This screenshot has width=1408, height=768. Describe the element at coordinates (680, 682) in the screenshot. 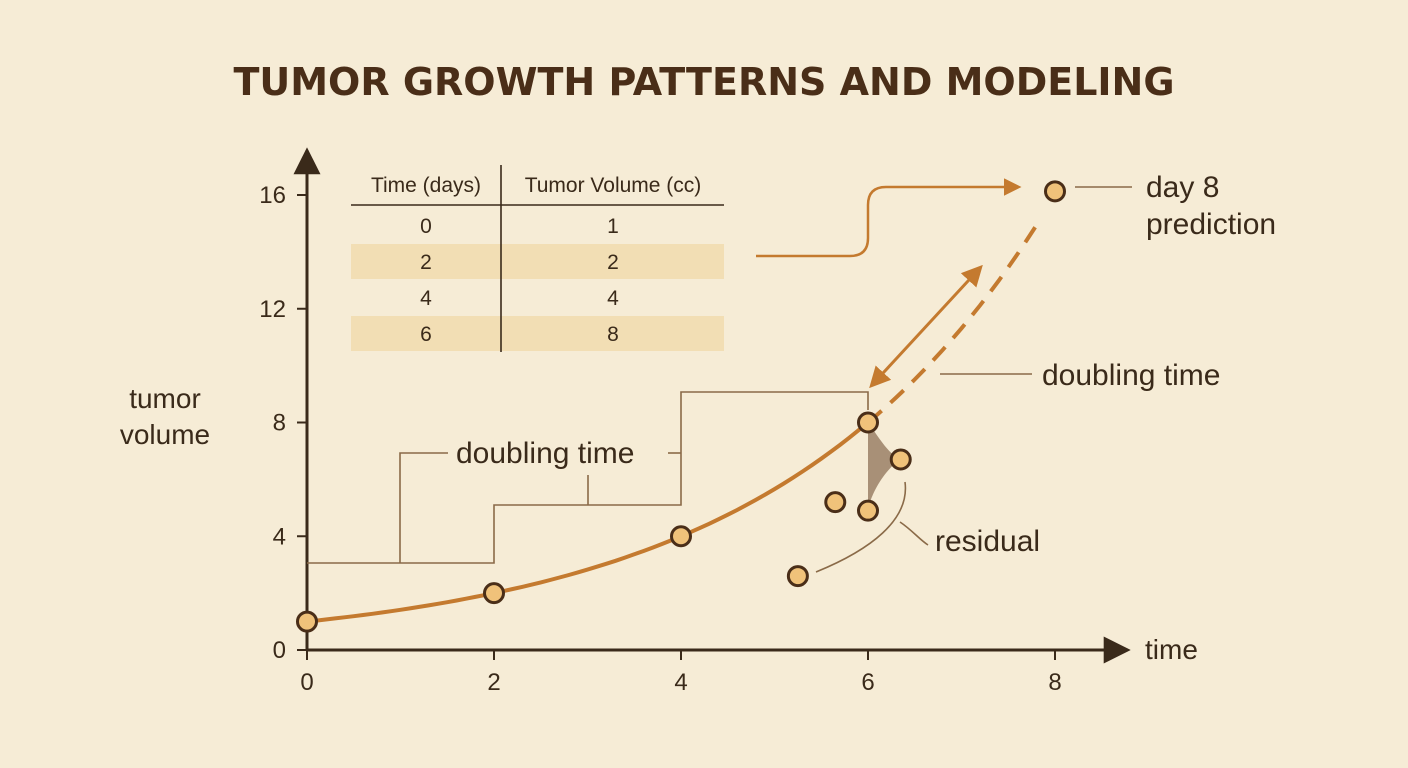

I see `x-tick-label: 4` at that location.